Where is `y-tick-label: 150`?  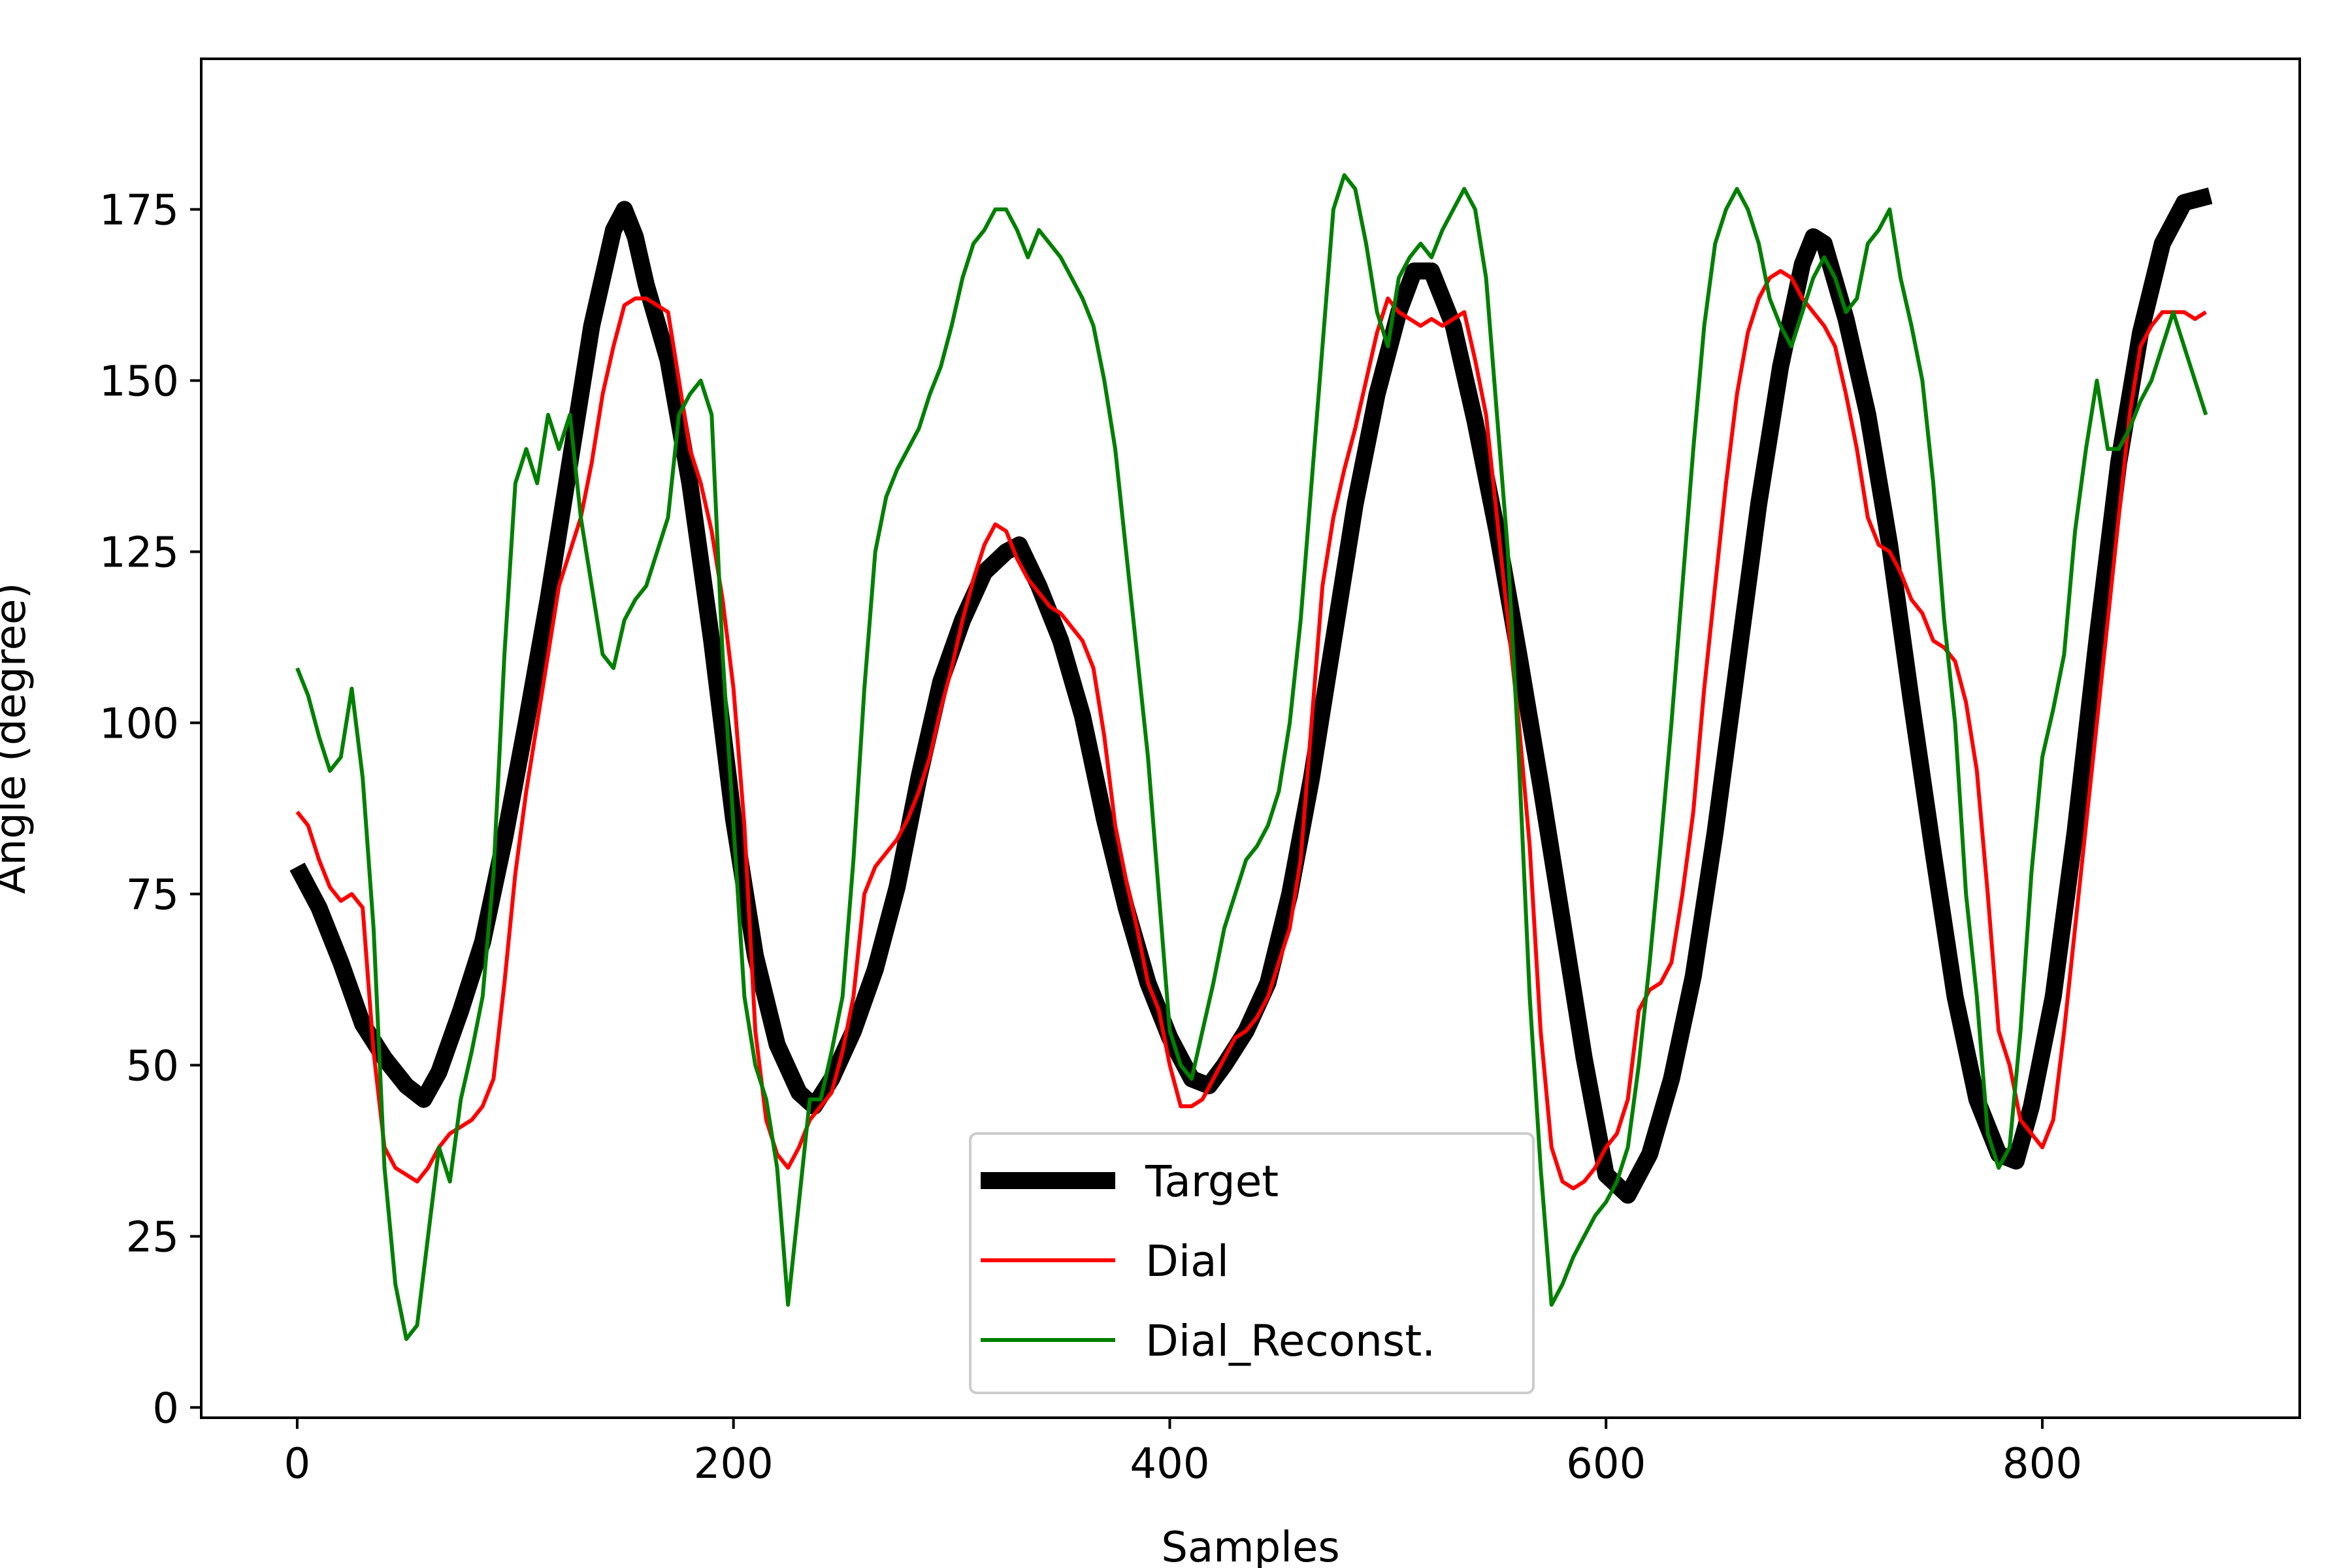 y-tick-label: 150 is located at coordinates (139, 381).